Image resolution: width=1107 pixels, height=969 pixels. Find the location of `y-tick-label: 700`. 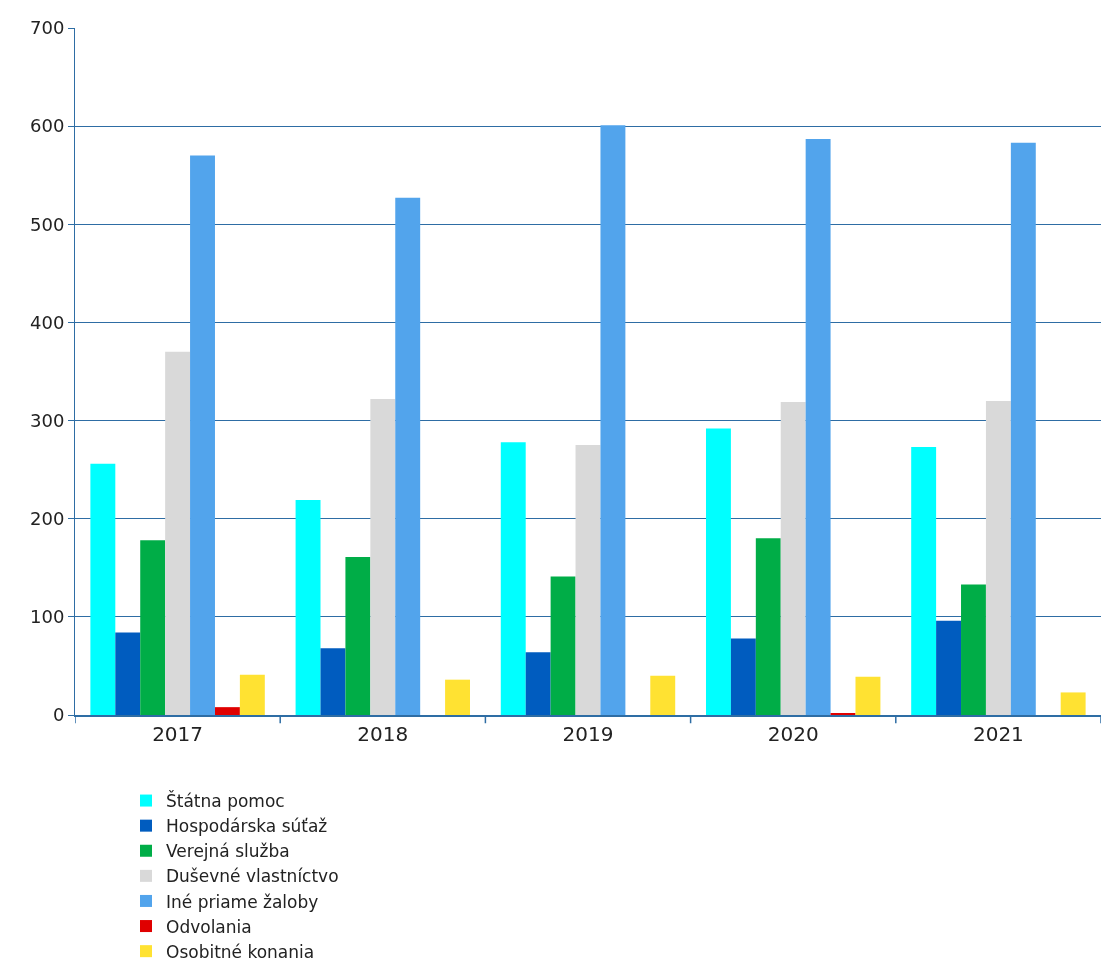

y-tick-label: 700 is located at coordinates (47, 28).